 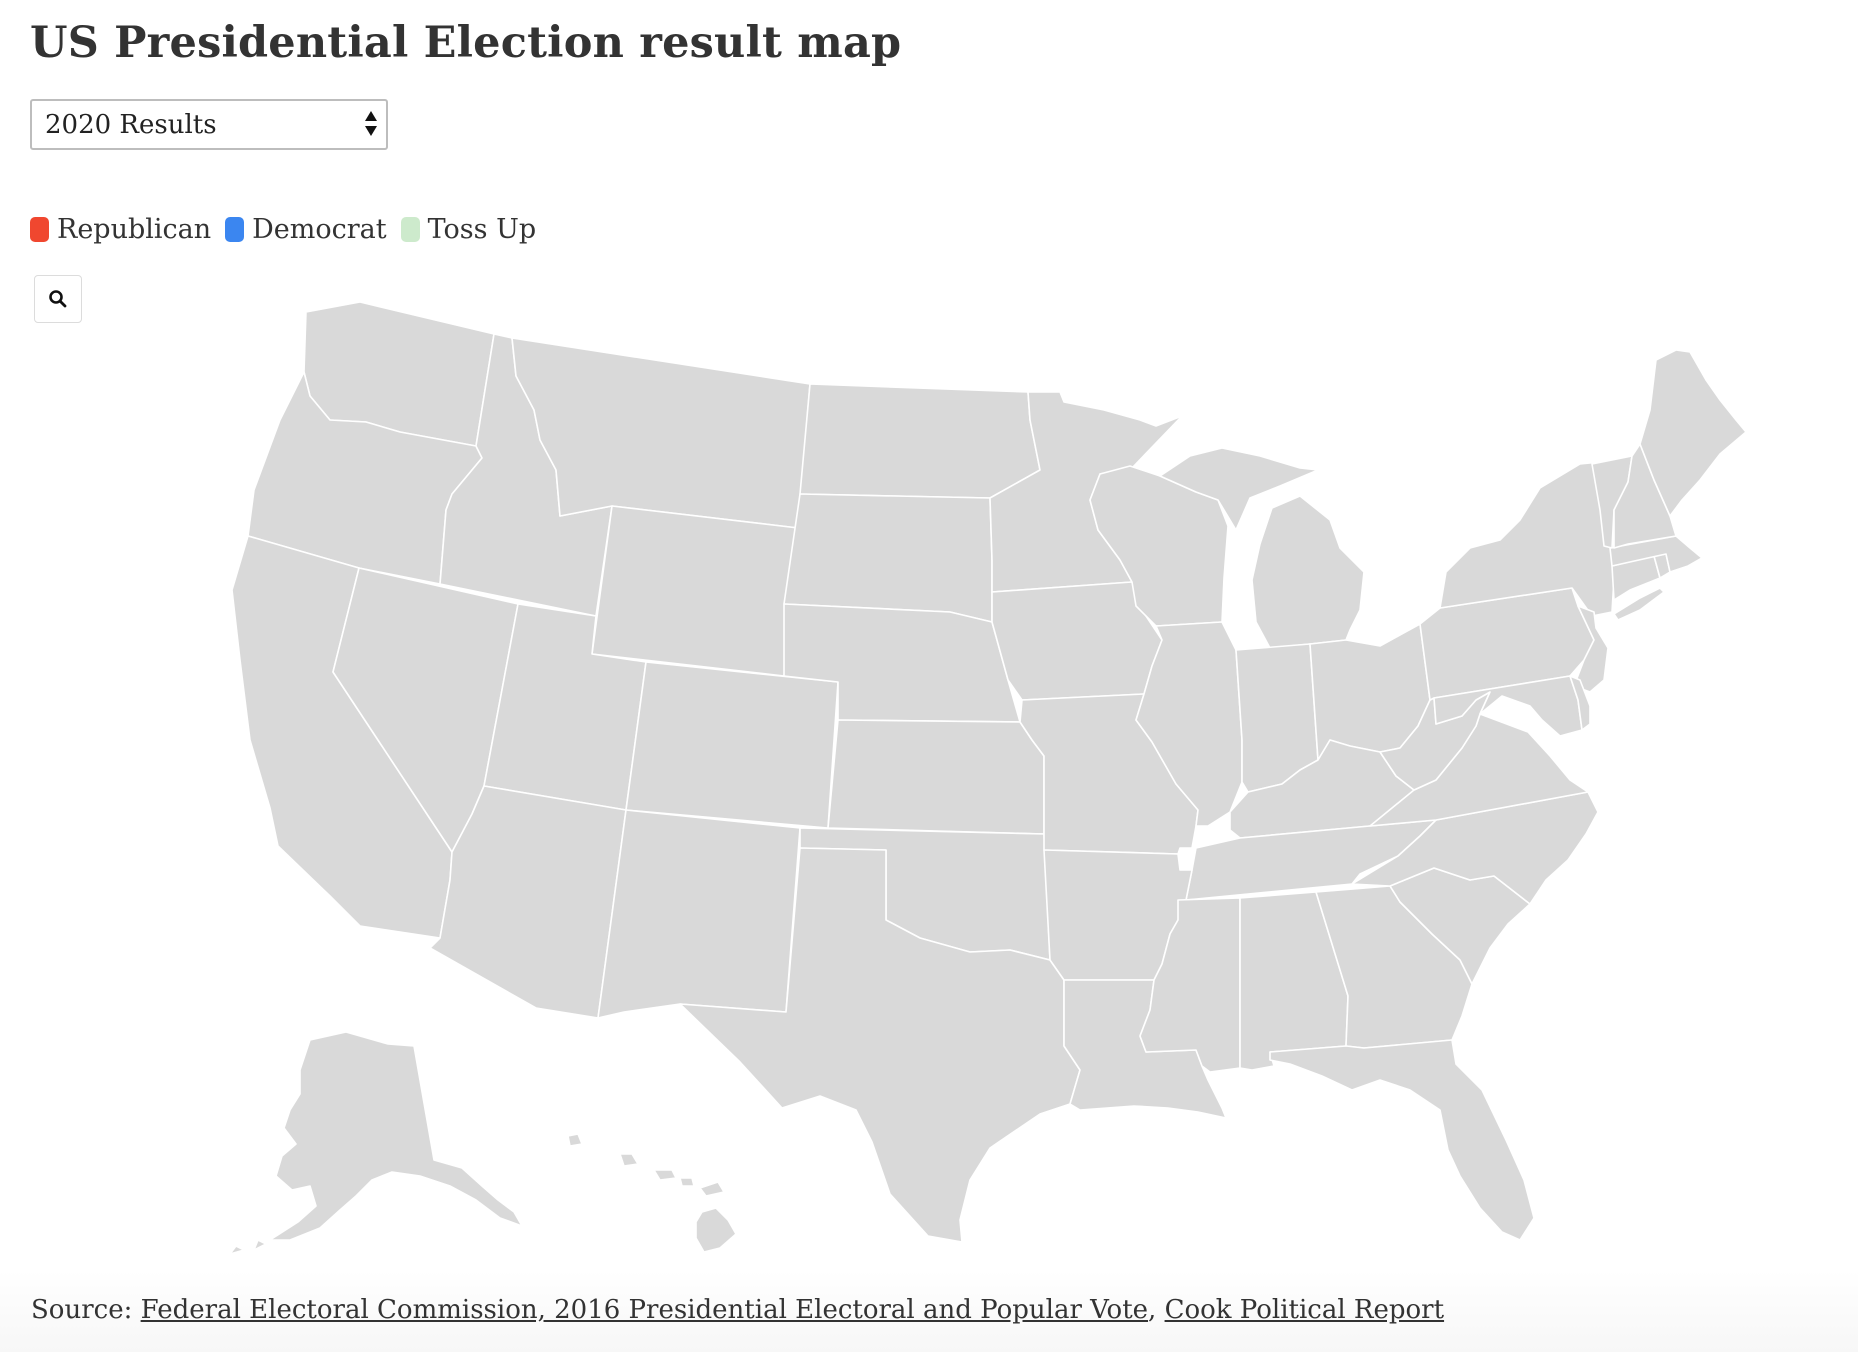 What do you see at coordinates (936, 777) in the screenshot?
I see `state-ks` at bounding box center [936, 777].